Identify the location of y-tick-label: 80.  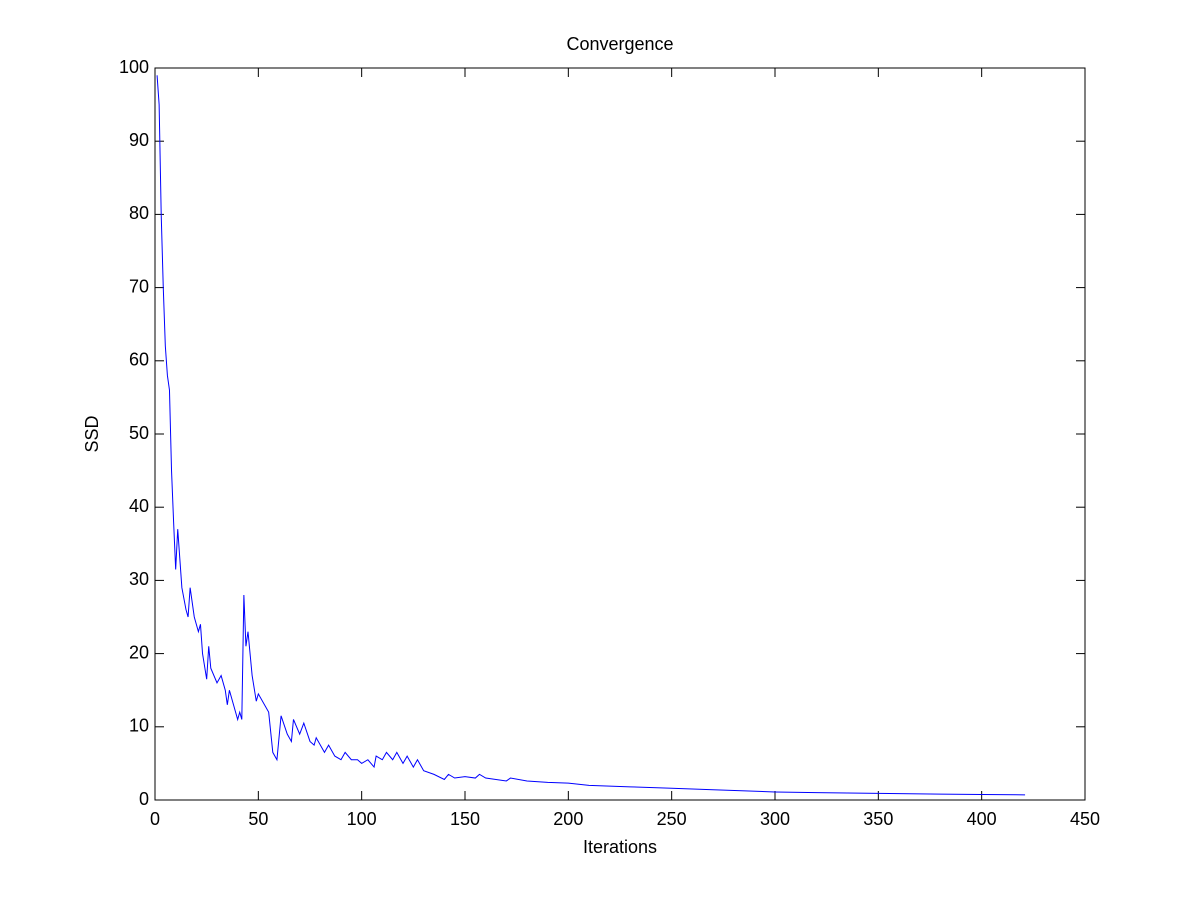
(139, 213).